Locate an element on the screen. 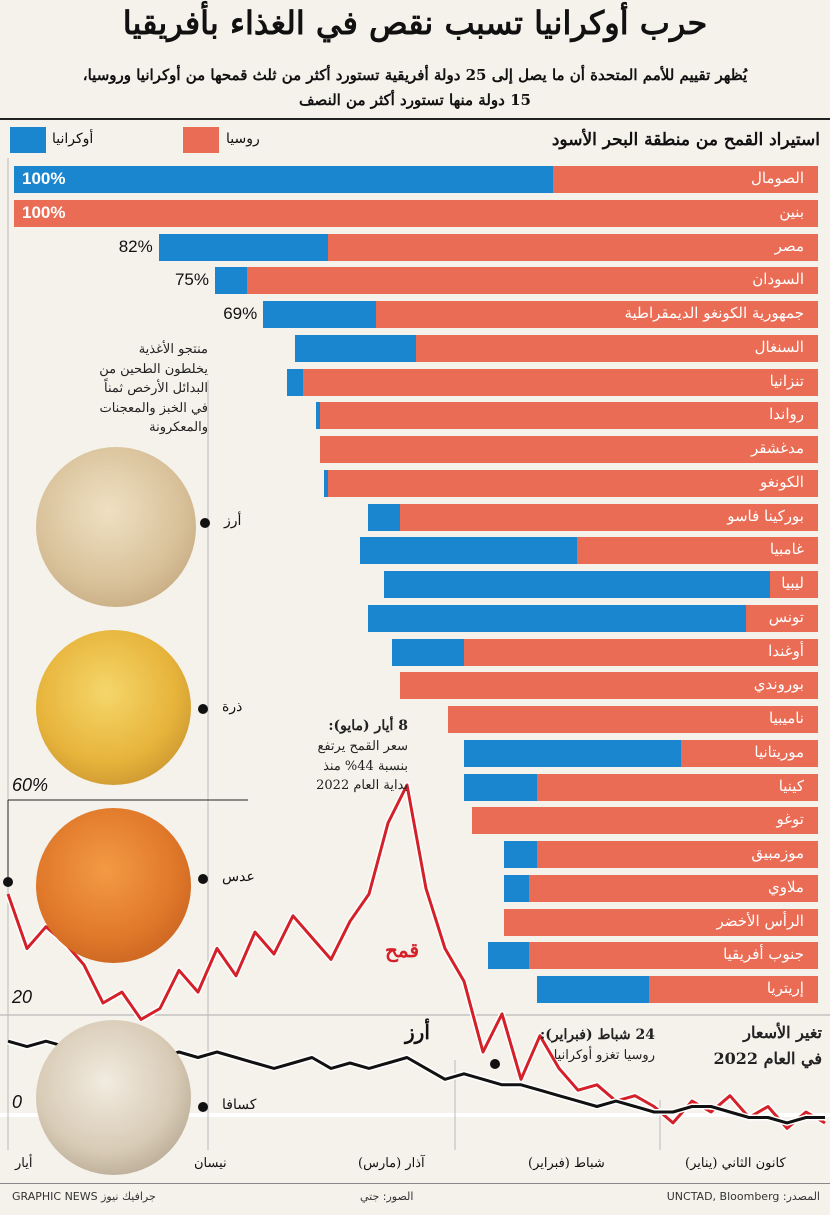 Image resolution: width=830 pixels, height=1215 pixels. xtick-may: أيار is located at coordinates (24, 1163).